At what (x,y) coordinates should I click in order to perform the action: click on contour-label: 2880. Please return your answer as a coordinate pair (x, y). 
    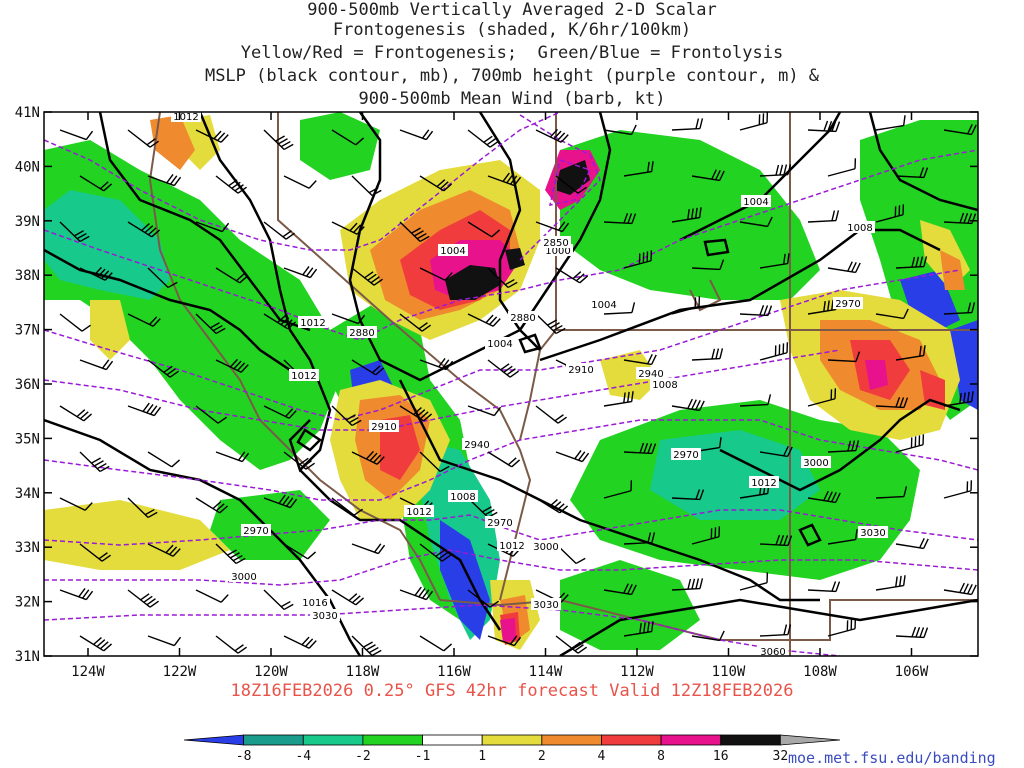
    Looking at the image, I should click on (522, 318).